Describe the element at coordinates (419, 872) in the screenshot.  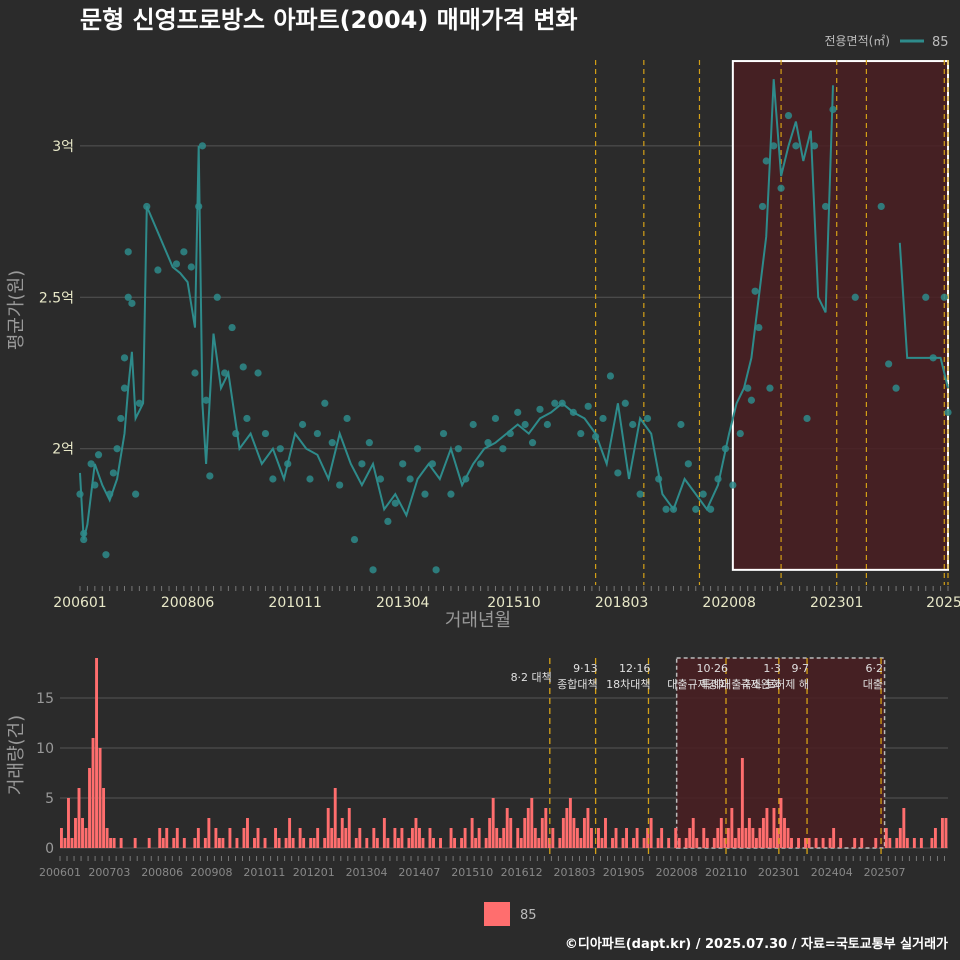
I see `volume-x-tick-7: 201407` at that location.